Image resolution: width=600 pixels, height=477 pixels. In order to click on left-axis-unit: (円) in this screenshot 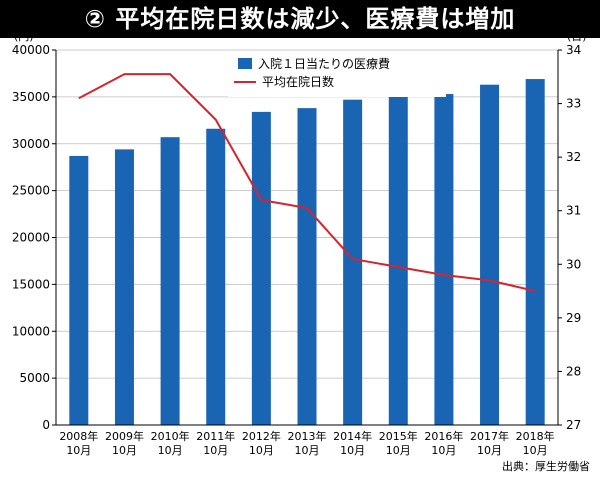, I will do `click(24, 36)`.